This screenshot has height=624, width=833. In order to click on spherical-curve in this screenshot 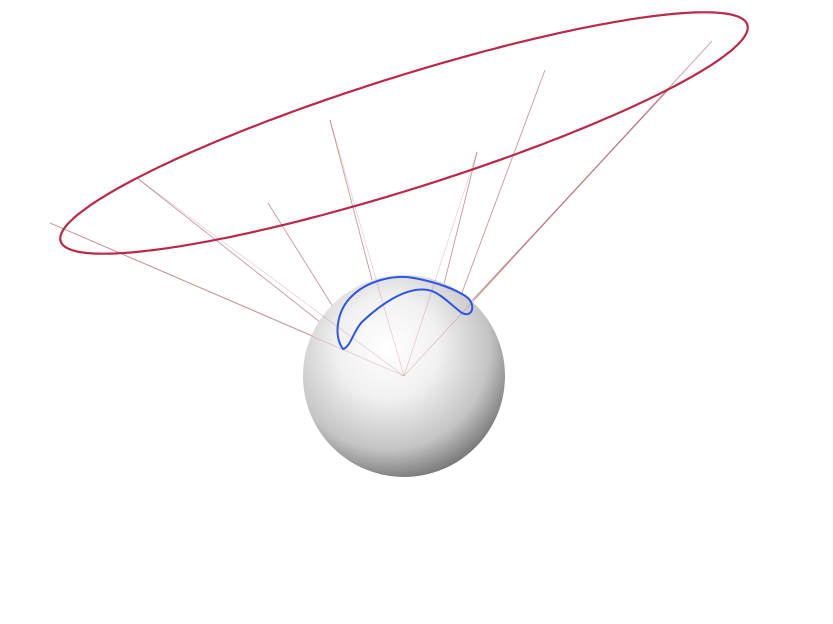, I will do `click(405, 313)`.